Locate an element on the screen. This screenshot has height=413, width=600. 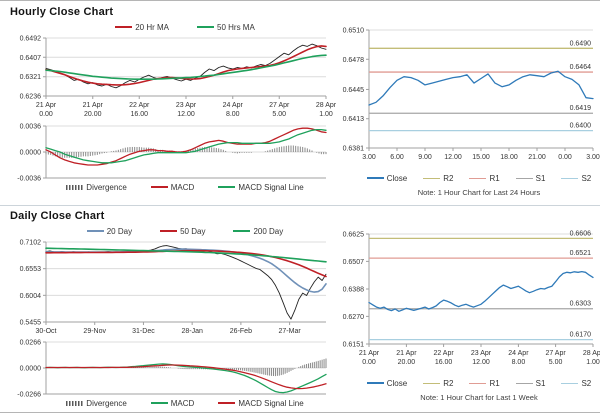
svg-text: 0.6445 is located at coordinates (354, 90).